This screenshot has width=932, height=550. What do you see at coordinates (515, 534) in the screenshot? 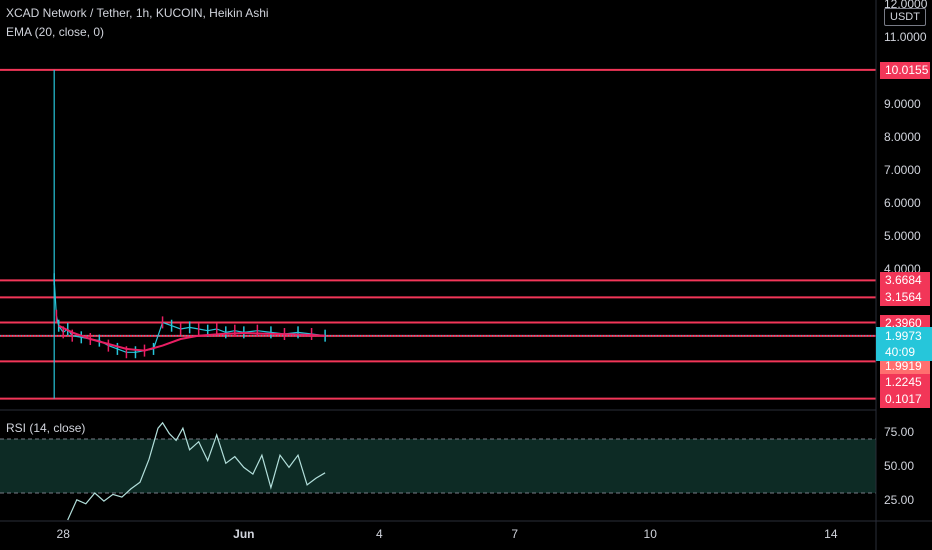
I see `time-tick-label: 7` at bounding box center [515, 534].